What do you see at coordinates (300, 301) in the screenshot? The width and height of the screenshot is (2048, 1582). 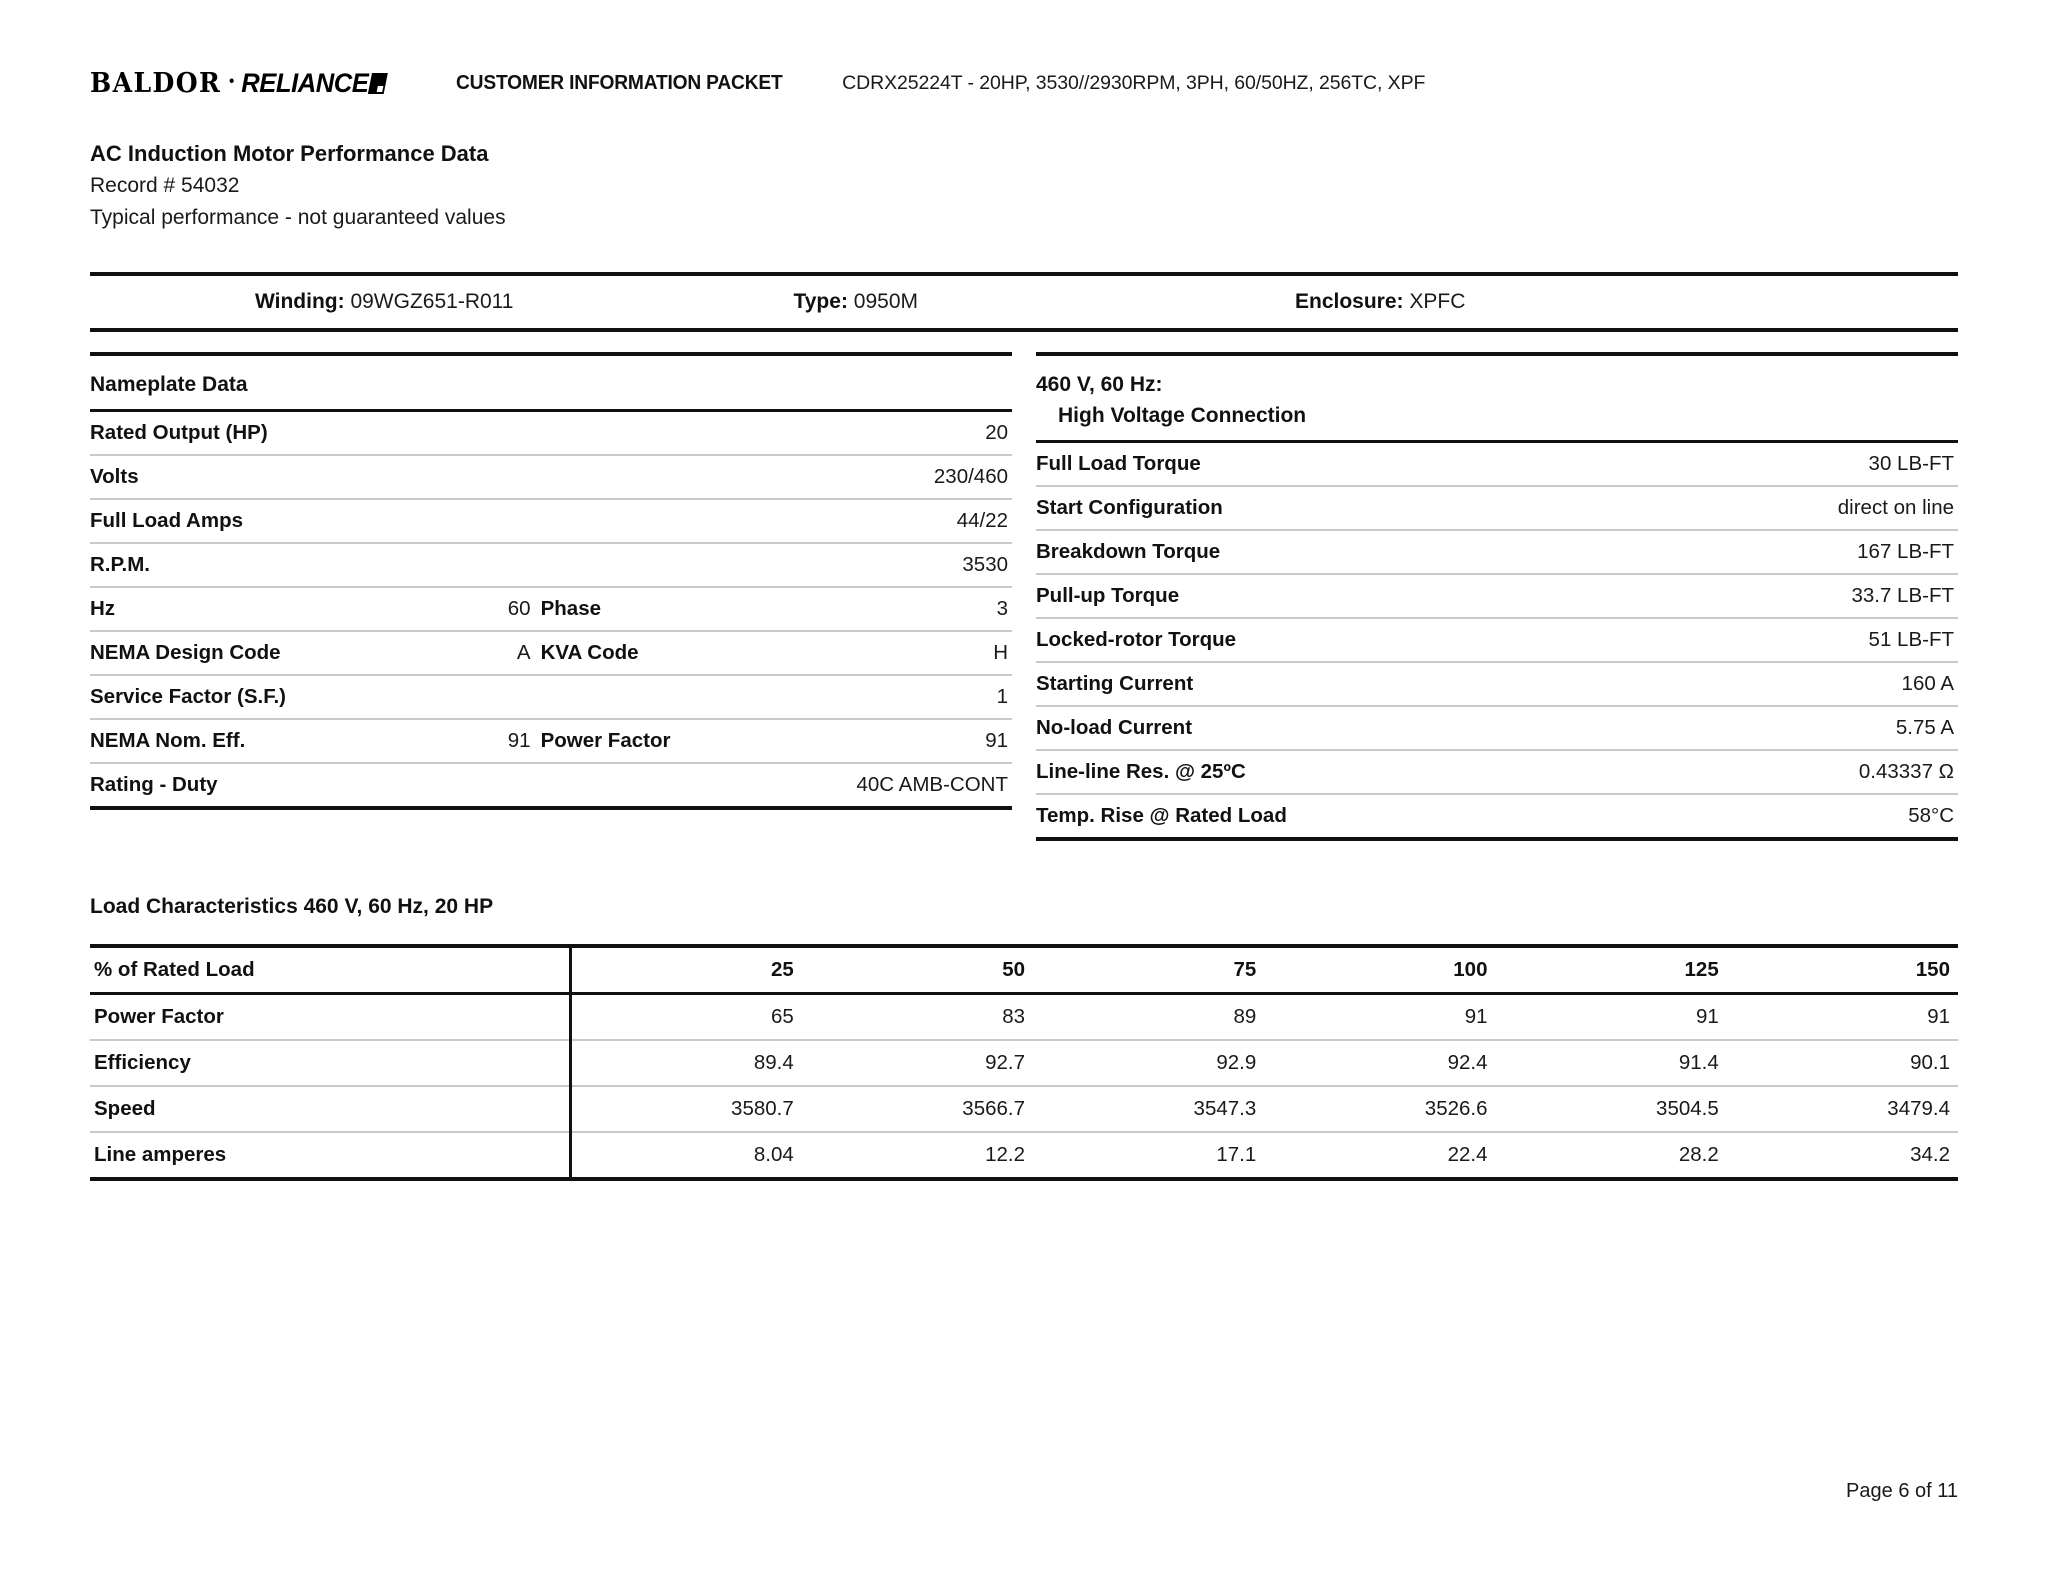 I see `winding-label: Winding:` at bounding box center [300, 301].